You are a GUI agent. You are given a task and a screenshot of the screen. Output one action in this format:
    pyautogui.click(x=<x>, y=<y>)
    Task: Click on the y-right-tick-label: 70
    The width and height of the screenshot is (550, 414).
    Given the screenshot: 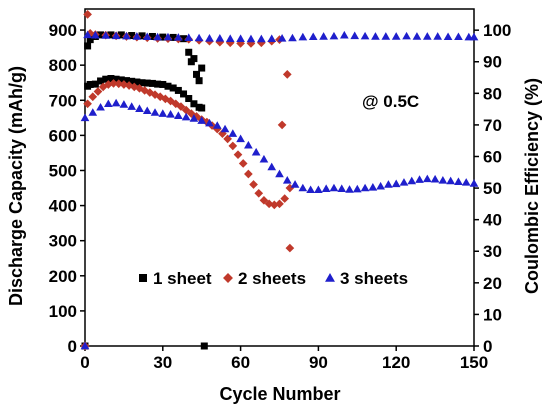 What is the action you would take?
    pyautogui.click(x=492, y=125)
    